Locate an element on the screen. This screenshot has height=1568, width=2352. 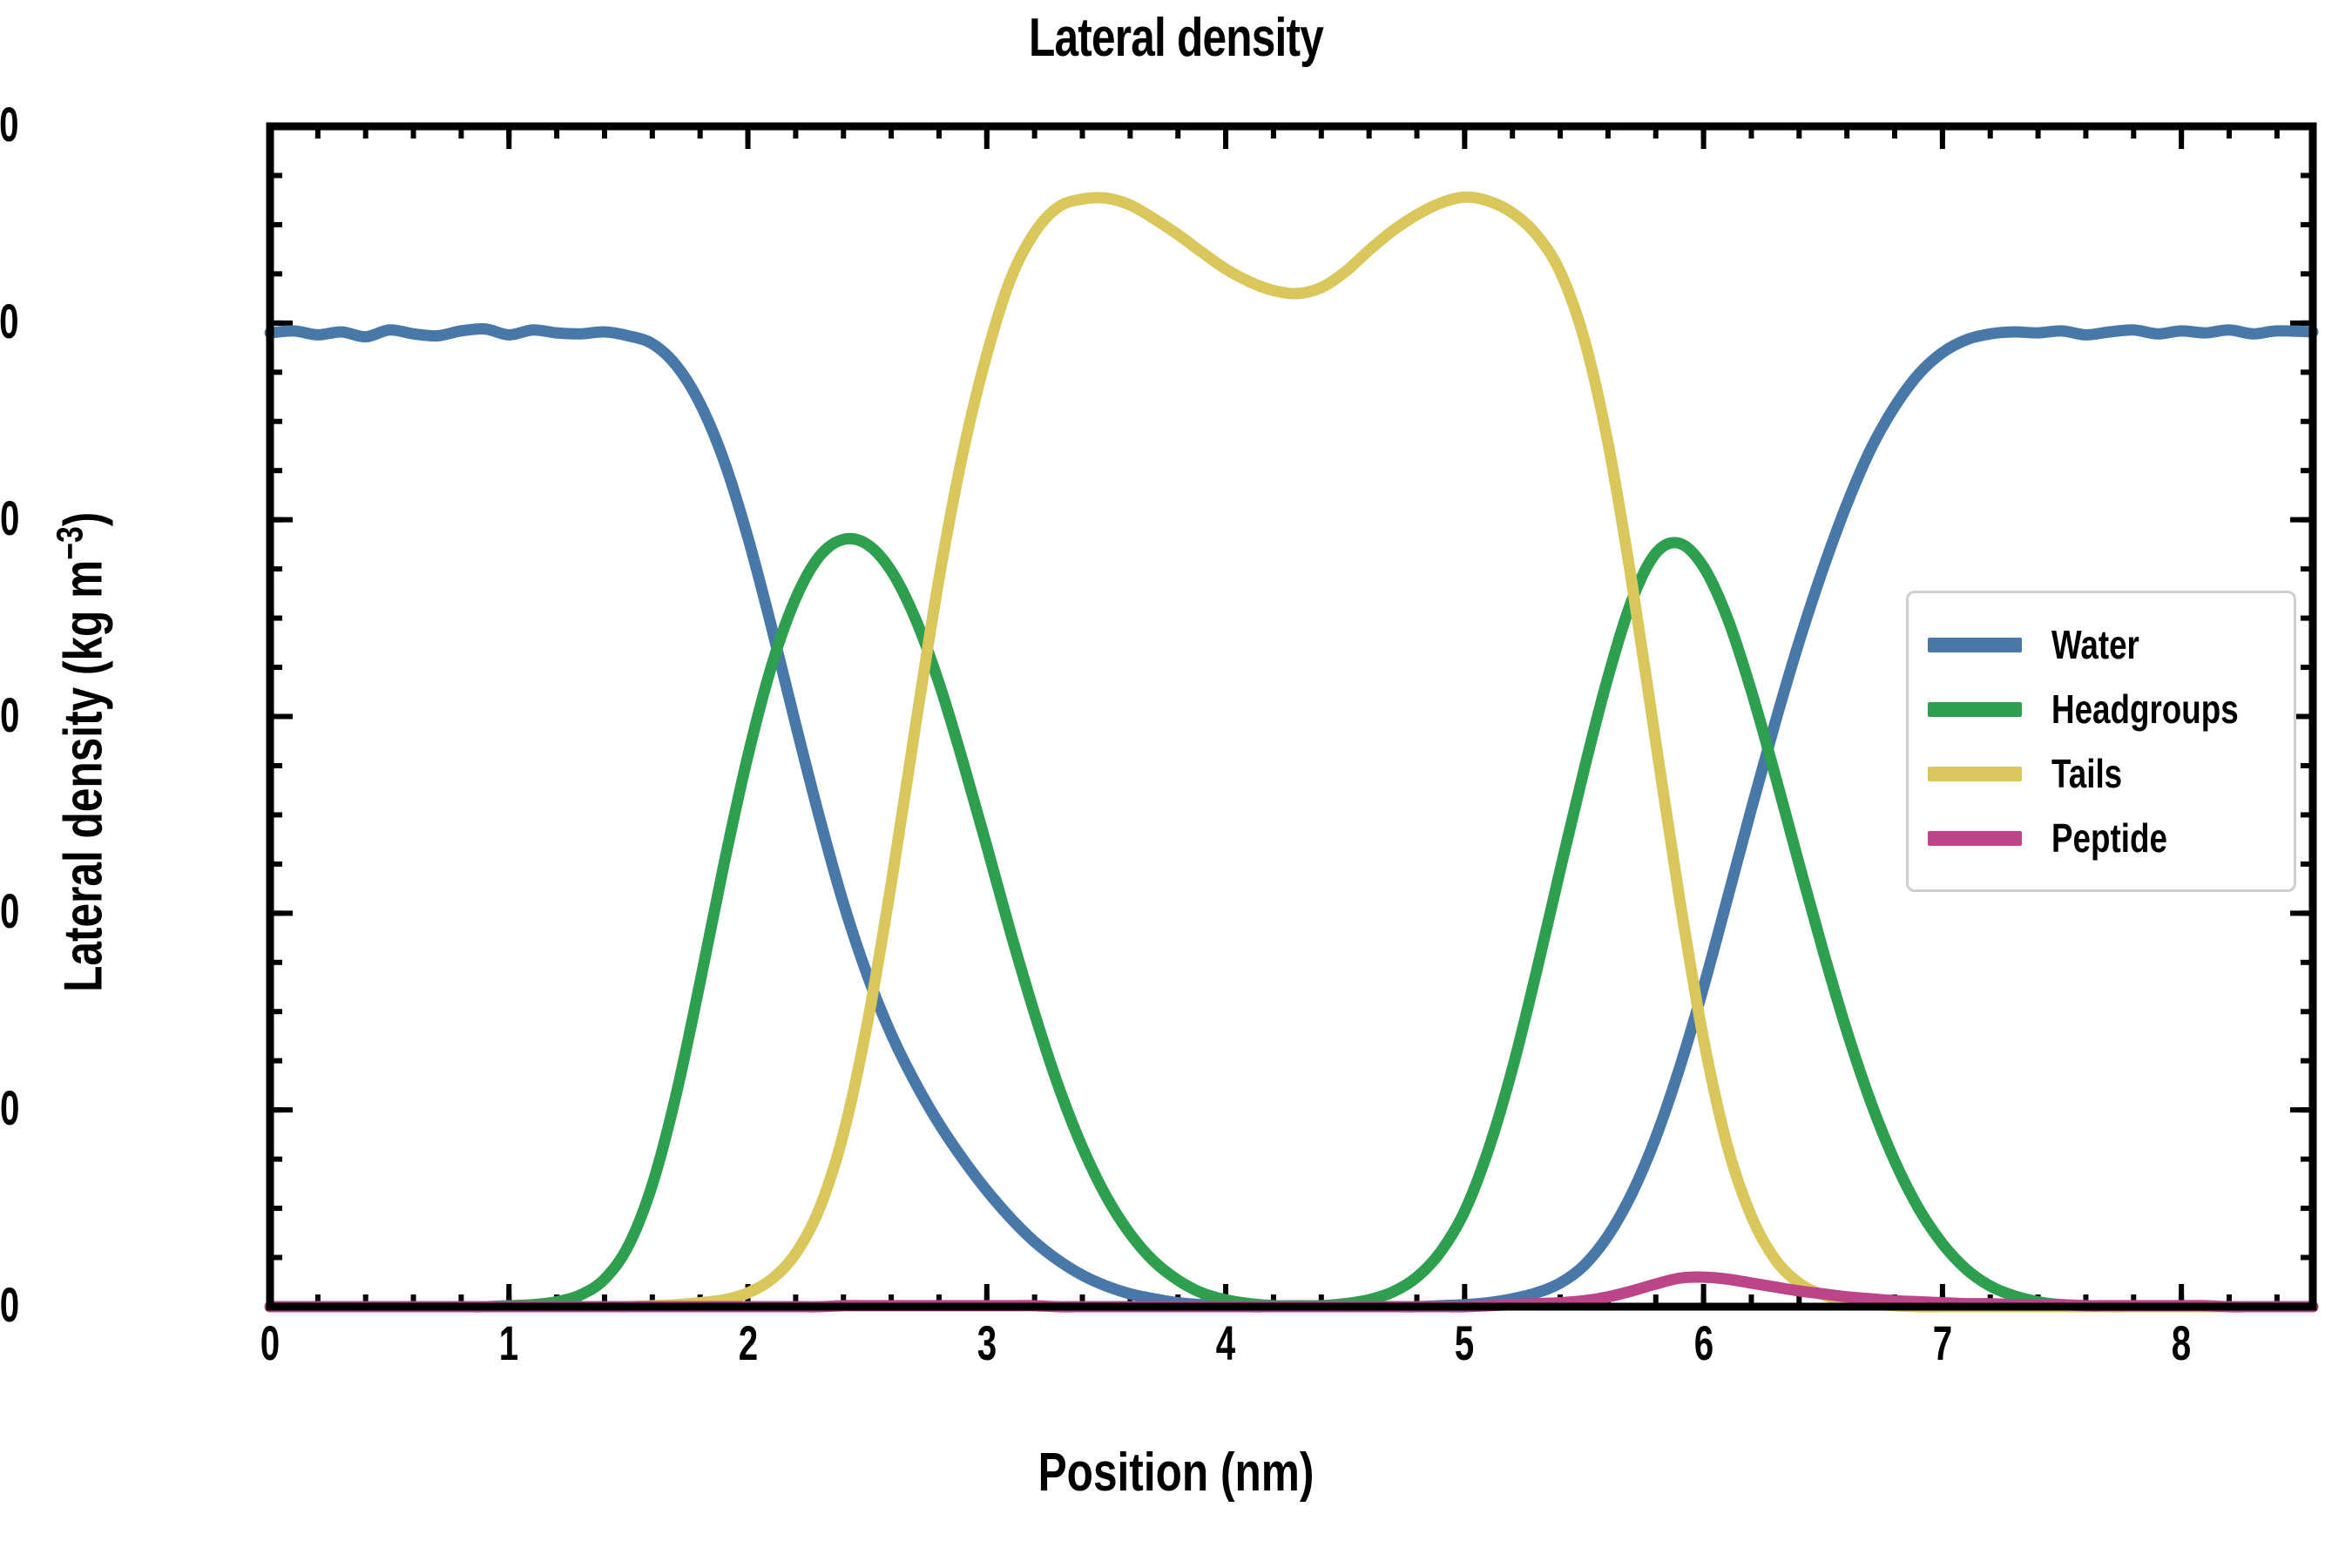
legend-item-label: Headgroups is located at coordinates (2145, 709).